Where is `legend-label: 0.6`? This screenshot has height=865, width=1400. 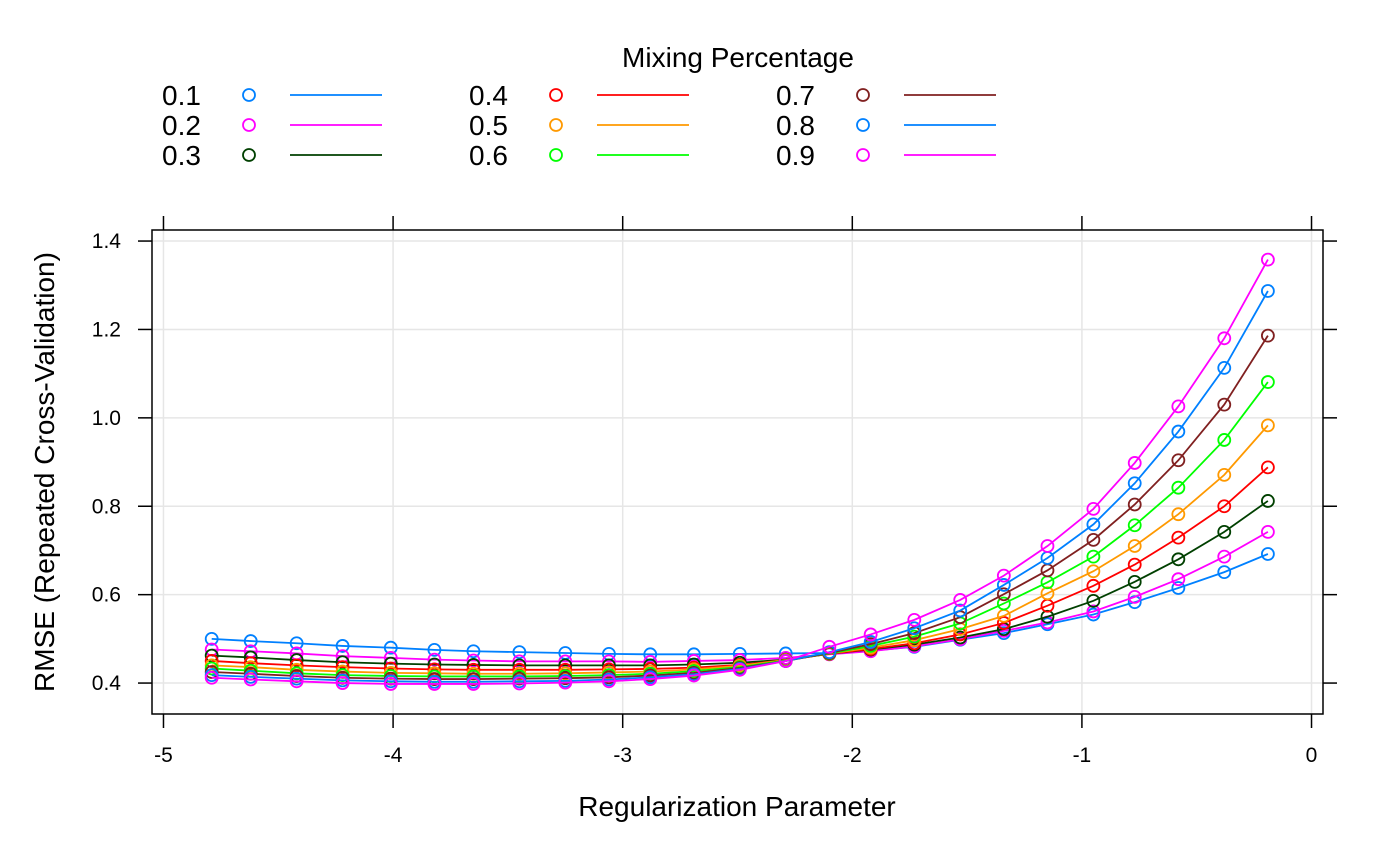 legend-label: 0.6 is located at coordinates (488, 155).